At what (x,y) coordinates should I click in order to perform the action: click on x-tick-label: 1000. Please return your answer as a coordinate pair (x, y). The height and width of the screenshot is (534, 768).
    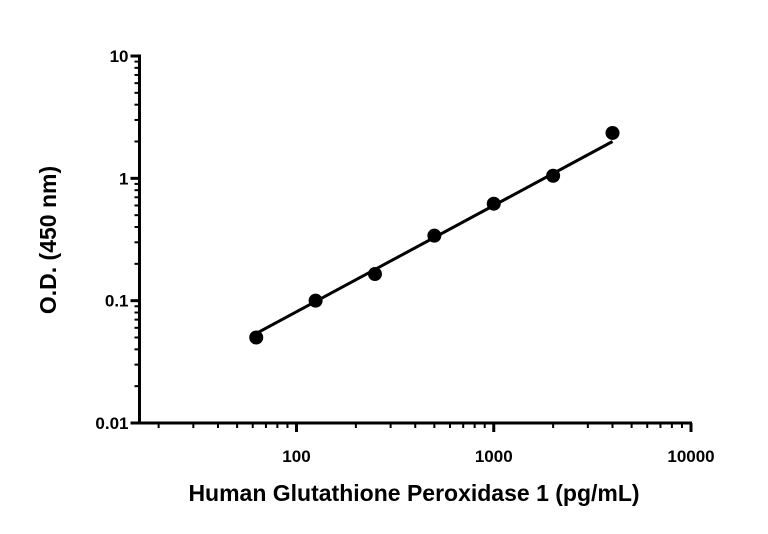
    Looking at the image, I should click on (494, 456).